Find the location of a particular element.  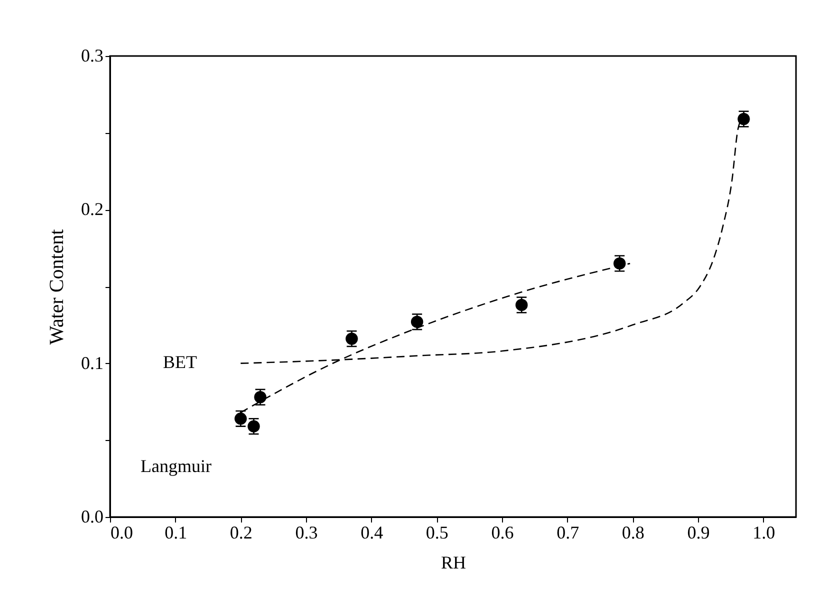

y-tick-label: 0.0 is located at coordinates (92, 516).